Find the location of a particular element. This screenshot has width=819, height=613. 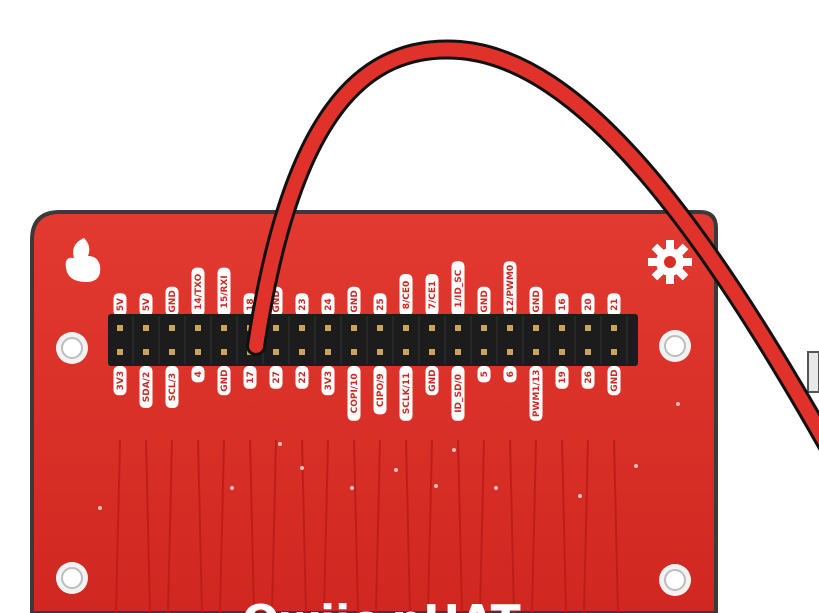

pin-label-text: 12/PWM0 is located at coordinates (511, 289).